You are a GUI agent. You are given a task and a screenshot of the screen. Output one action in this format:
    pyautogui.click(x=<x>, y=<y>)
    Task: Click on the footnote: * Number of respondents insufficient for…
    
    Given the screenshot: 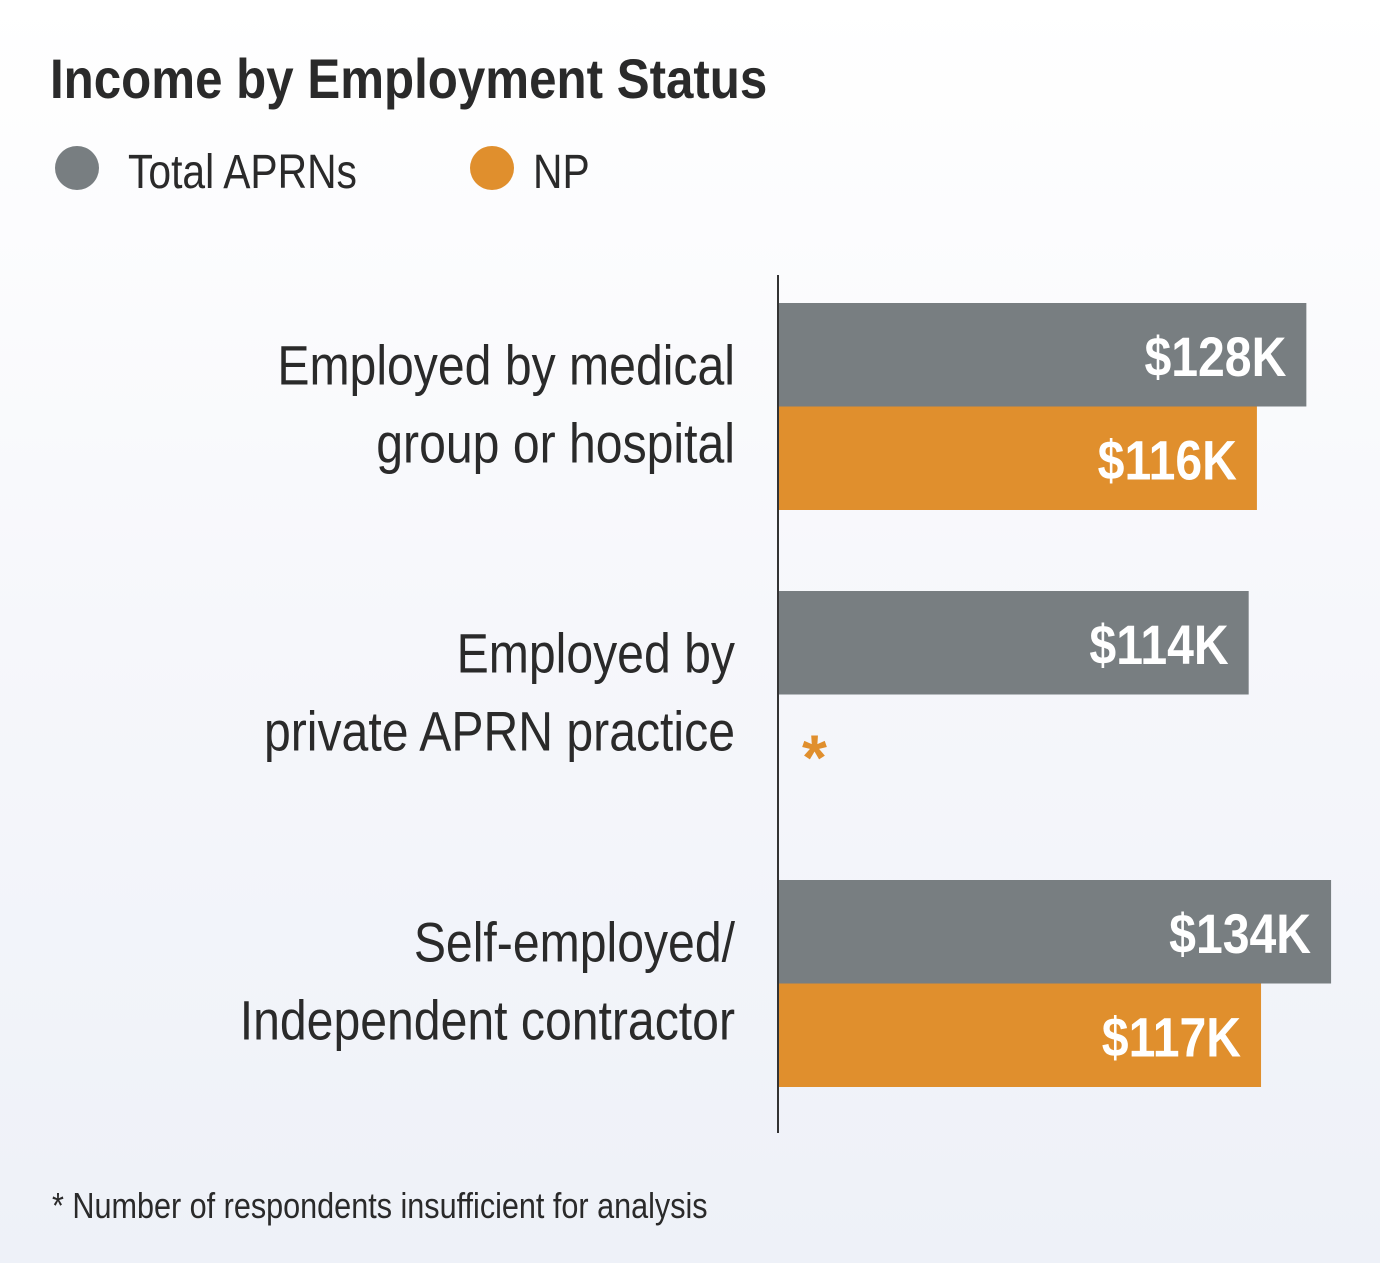 What is the action you would take?
    pyautogui.click(x=380, y=1207)
    